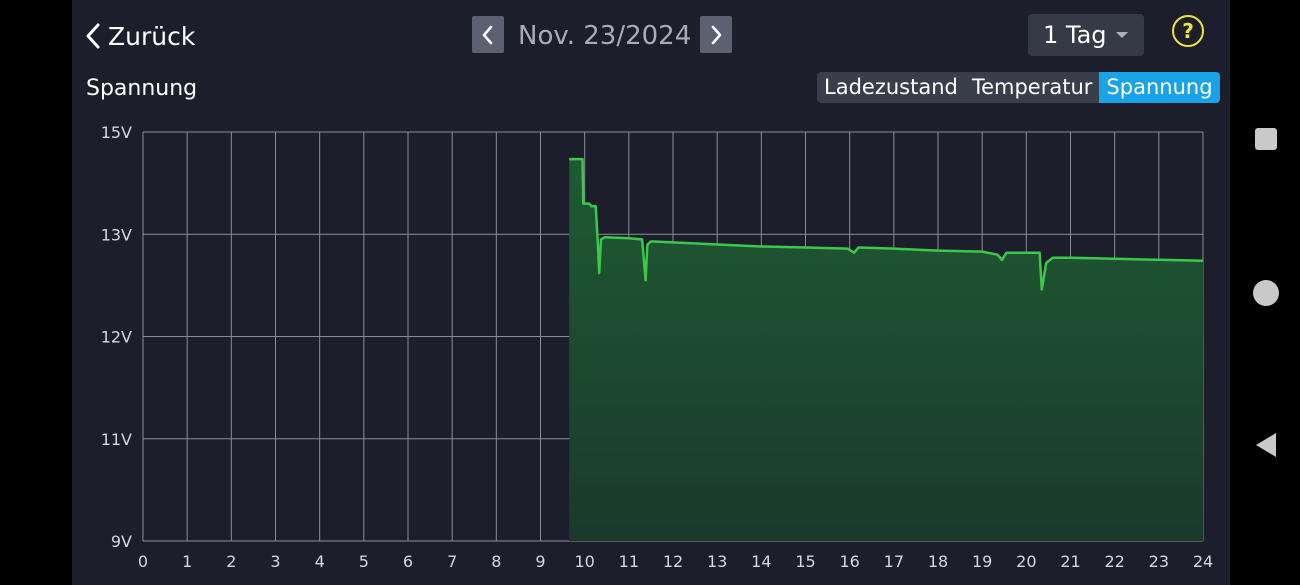  Describe the element at coordinates (1159, 87) in the screenshot. I see `tab-spannung: Spannung` at that location.